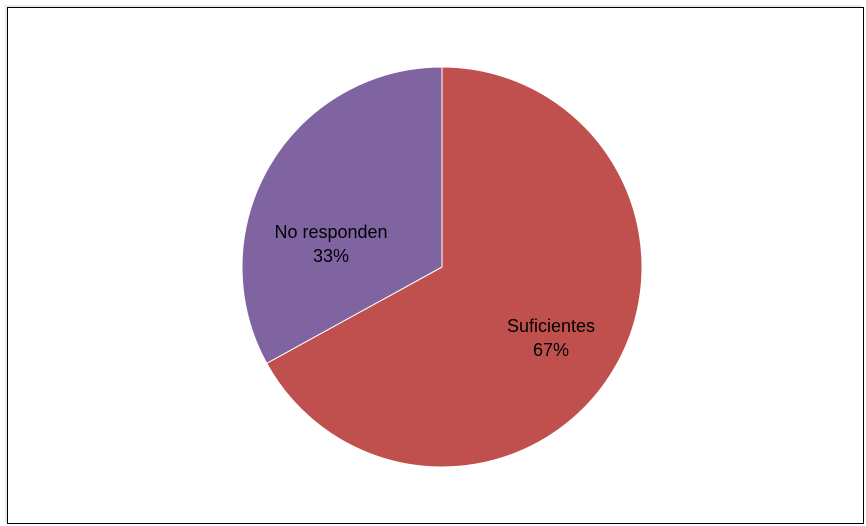 This screenshot has height=526, width=866. What do you see at coordinates (551, 326) in the screenshot?
I see `slice-category-label: Suficientes` at bounding box center [551, 326].